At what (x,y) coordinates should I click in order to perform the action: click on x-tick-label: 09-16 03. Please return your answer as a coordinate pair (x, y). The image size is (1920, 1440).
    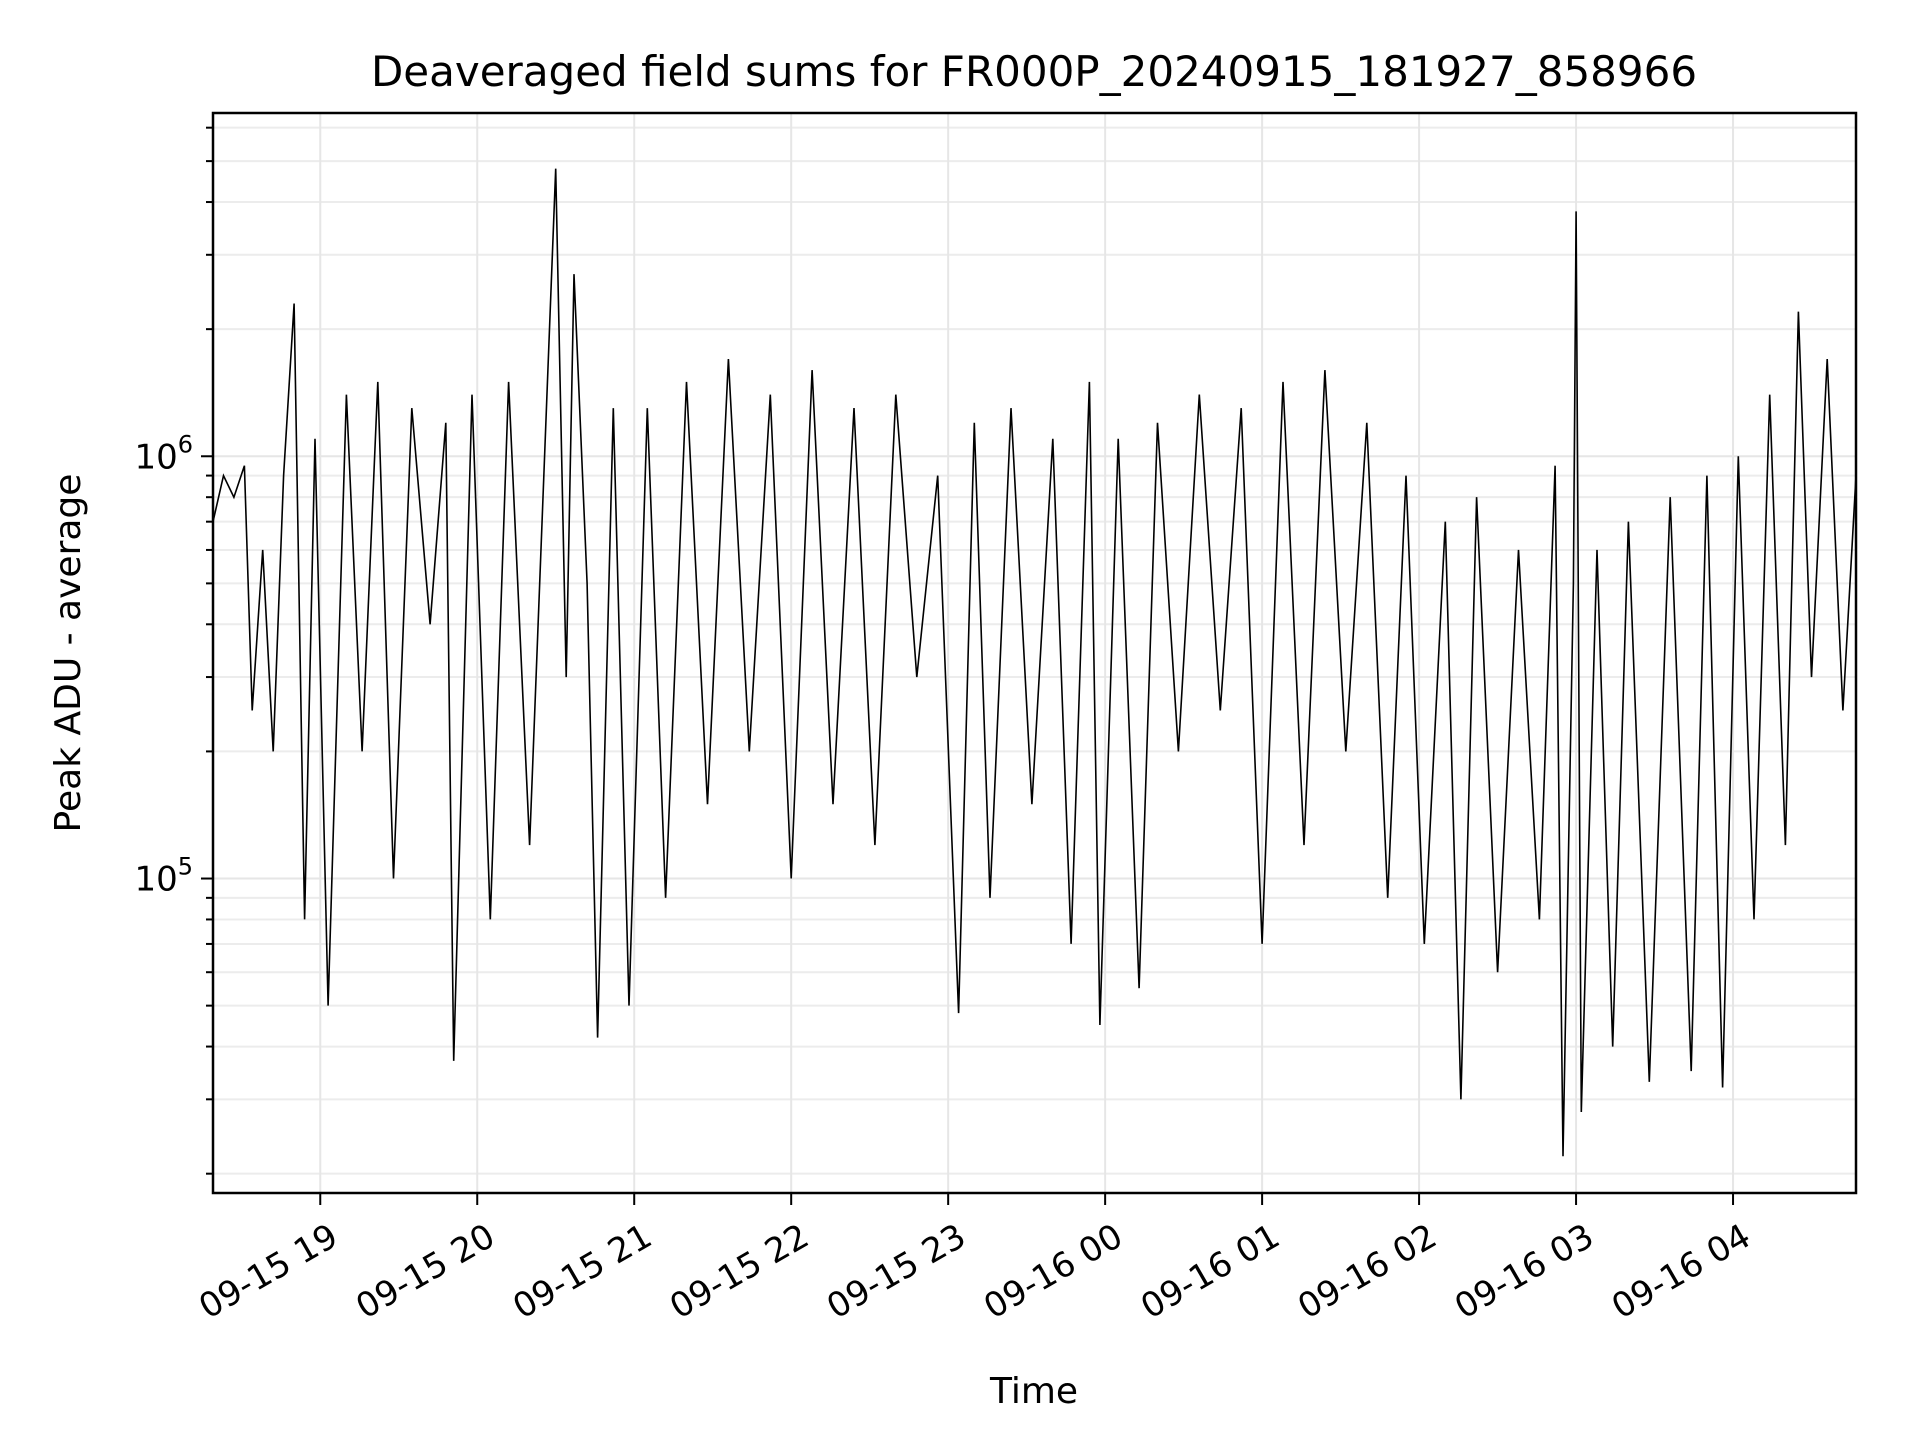
    Looking at the image, I should click on (1524, 1271).